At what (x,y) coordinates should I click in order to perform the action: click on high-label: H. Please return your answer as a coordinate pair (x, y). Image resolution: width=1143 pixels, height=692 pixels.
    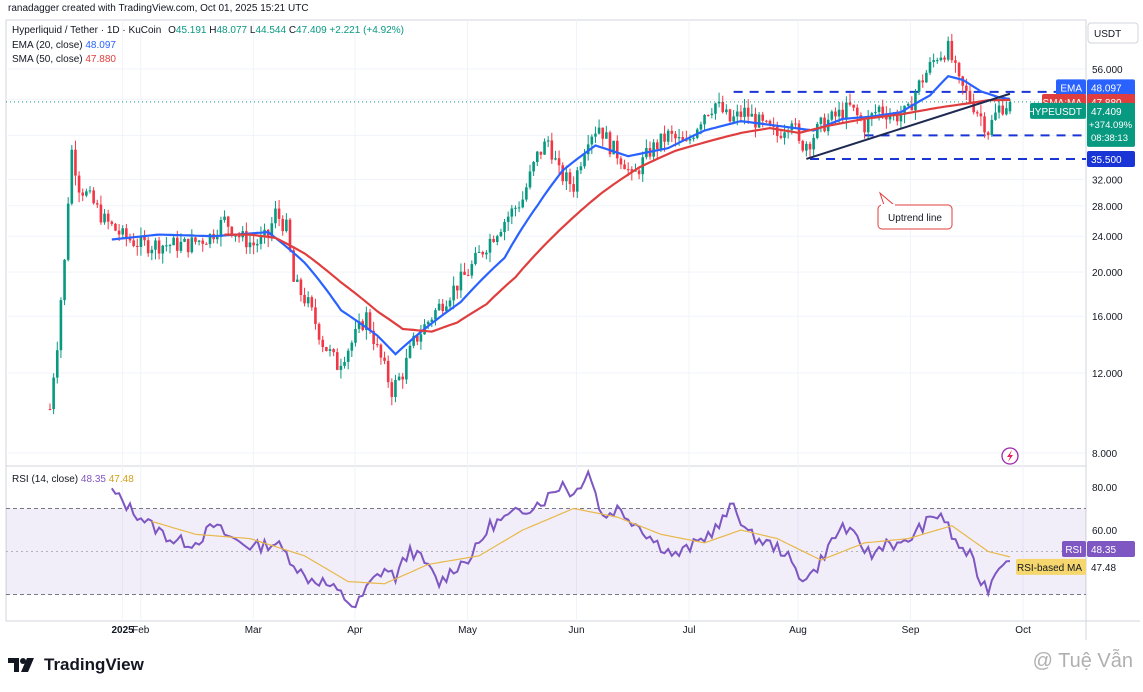
    Looking at the image, I should click on (213, 30).